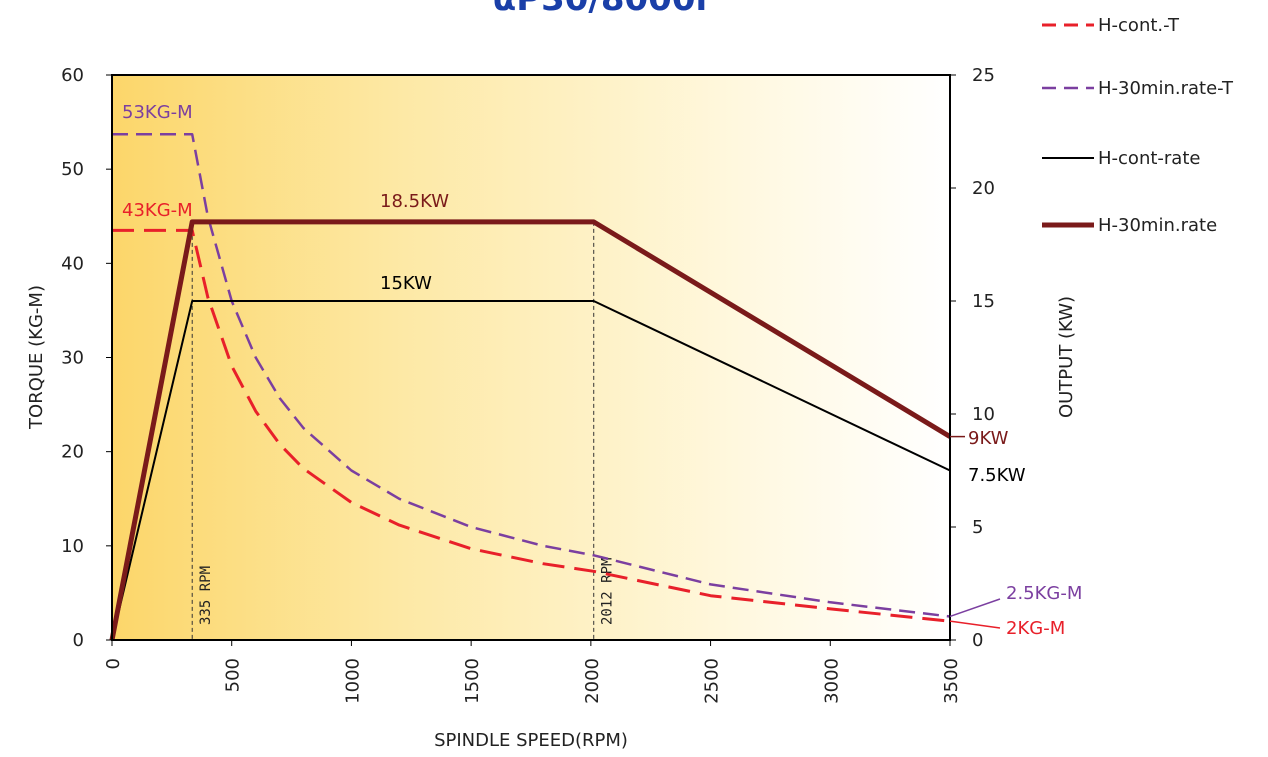  I want to click on y-right-tick-label: 10, so click(983, 414).